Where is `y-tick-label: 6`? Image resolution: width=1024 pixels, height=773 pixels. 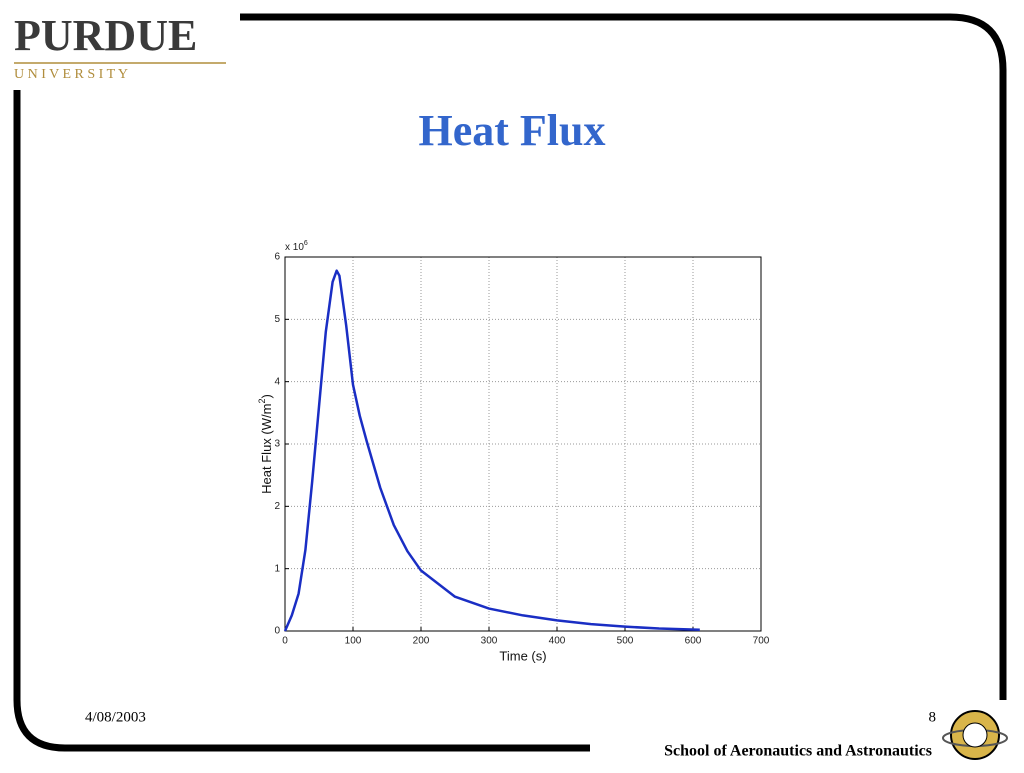
y-tick-label: 6 is located at coordinates (277, 257).